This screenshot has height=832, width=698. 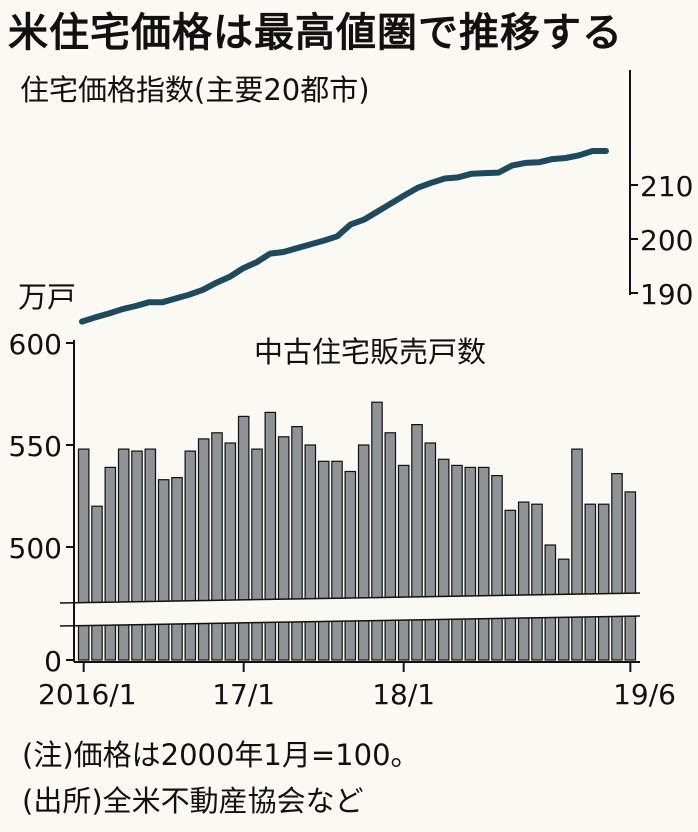 I want to click on home-sales-title: 中古住宅販売戸数, so click(x=370, y=352).